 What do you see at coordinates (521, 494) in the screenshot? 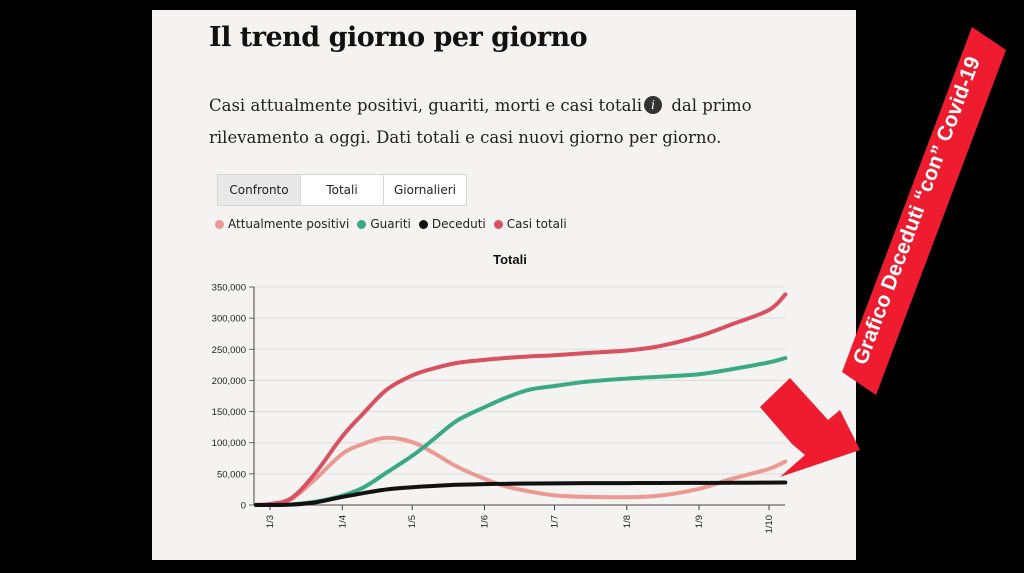
I see `series-line-deceduti` at bounding box center [521, 494].